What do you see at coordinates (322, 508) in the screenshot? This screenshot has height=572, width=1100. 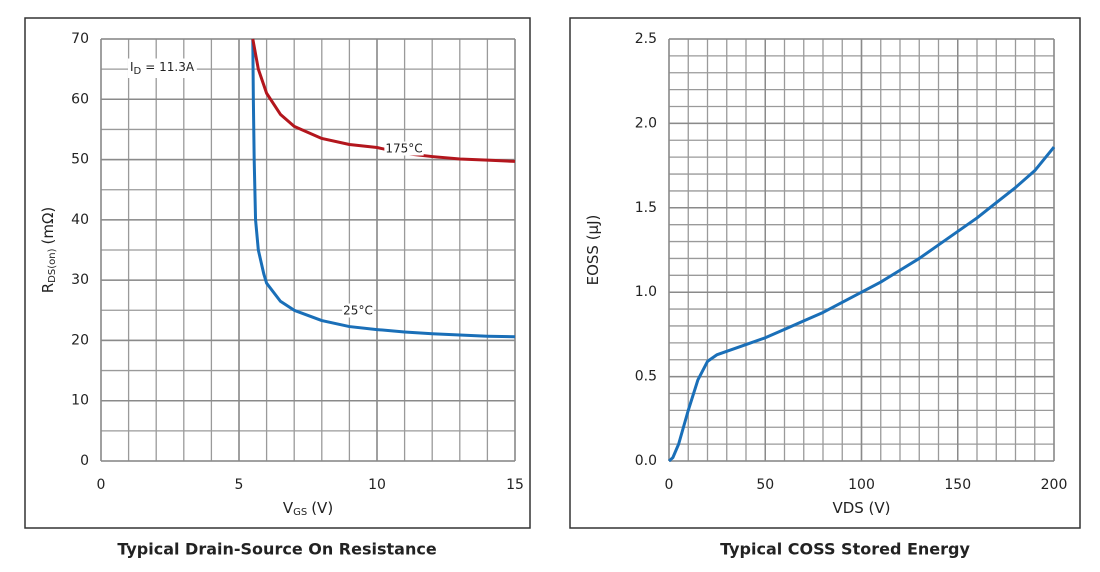 I see `x-axis-label-part: (V)` at bounding box center [322, 508].